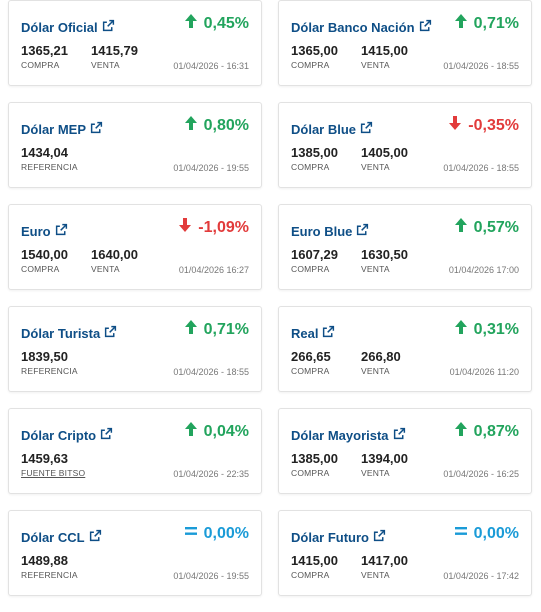 The width and height of the screenshot is (541, 612). What do you see at coordinates (340, 435) in the screenshot?
I see `quote-title: Dólar Mayorista` at bounding box center [340, 435].